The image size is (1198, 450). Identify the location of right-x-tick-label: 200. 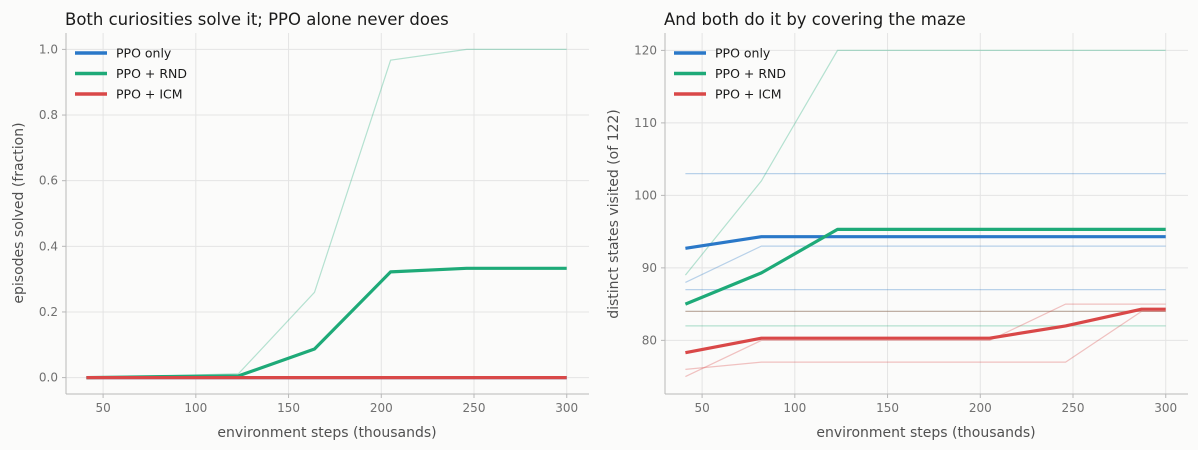
(980, 408).